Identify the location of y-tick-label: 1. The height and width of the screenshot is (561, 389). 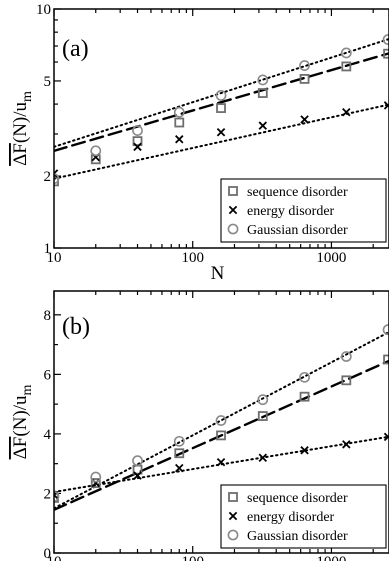
(48, 249).